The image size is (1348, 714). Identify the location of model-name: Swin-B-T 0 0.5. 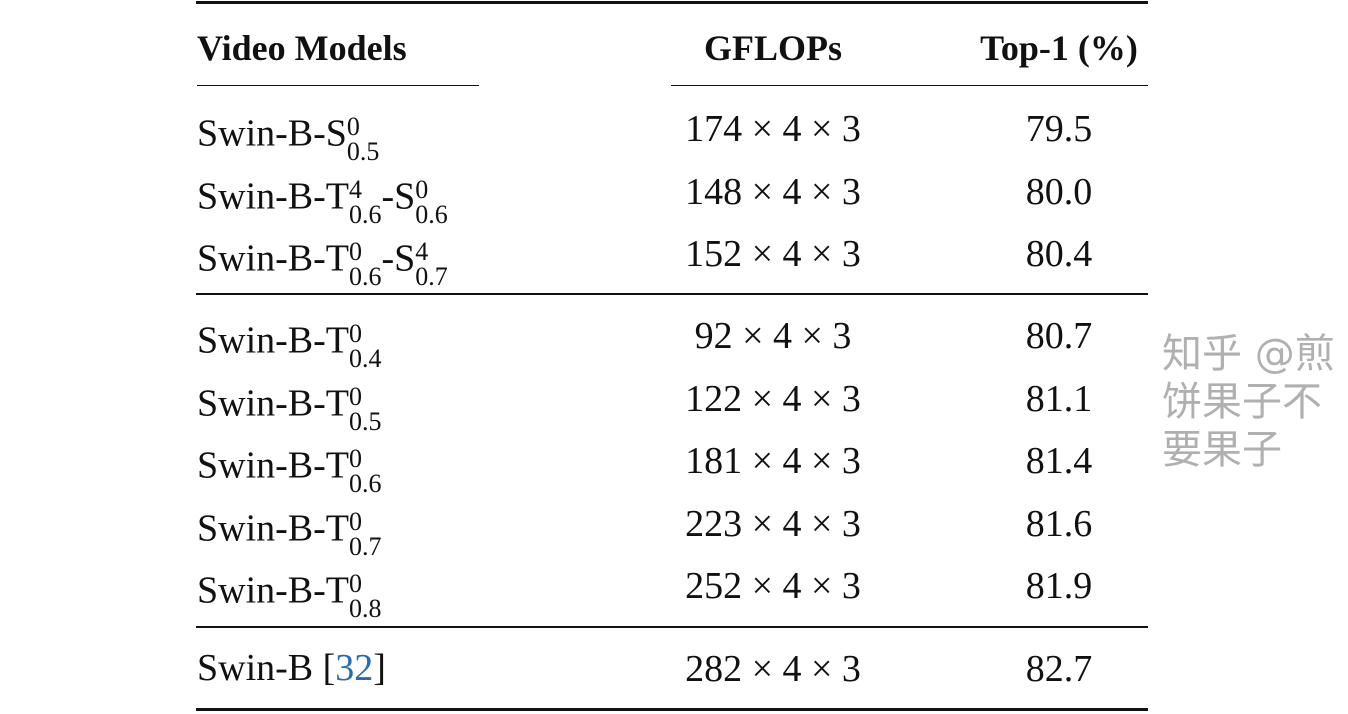
(289, 406).